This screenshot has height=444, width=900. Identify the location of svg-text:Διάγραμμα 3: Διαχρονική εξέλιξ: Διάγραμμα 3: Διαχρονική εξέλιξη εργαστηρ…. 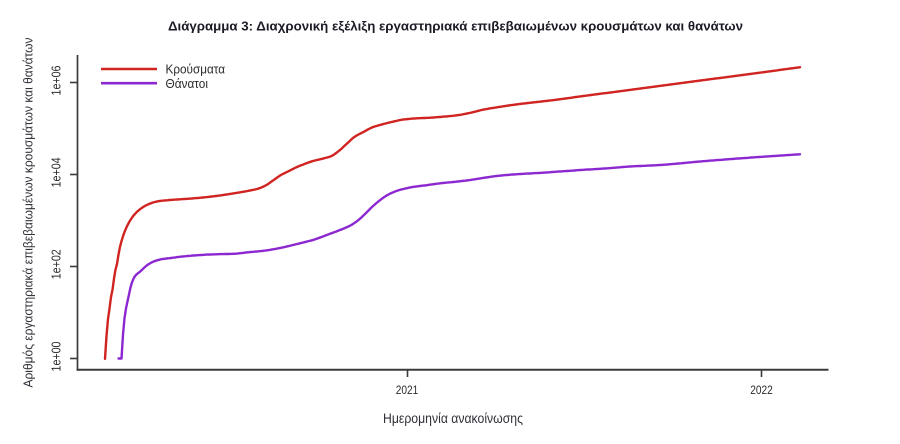
(455, 26).